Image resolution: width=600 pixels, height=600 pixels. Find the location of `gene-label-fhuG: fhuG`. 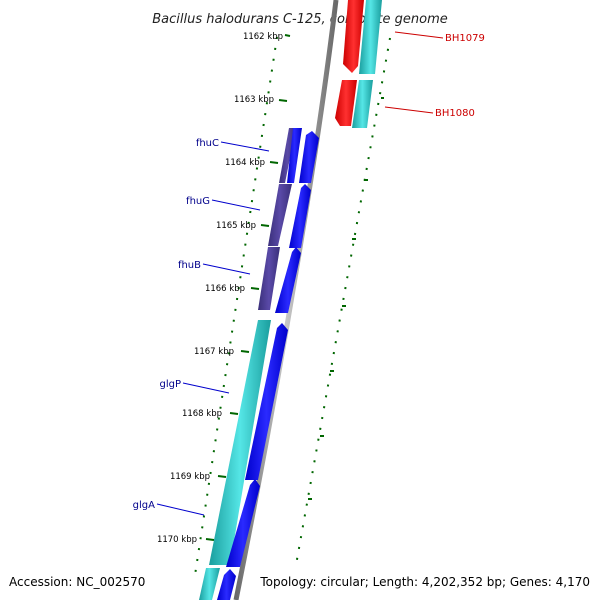

gene-label-fhuG: fhuG is located at coordinates (198, 201).